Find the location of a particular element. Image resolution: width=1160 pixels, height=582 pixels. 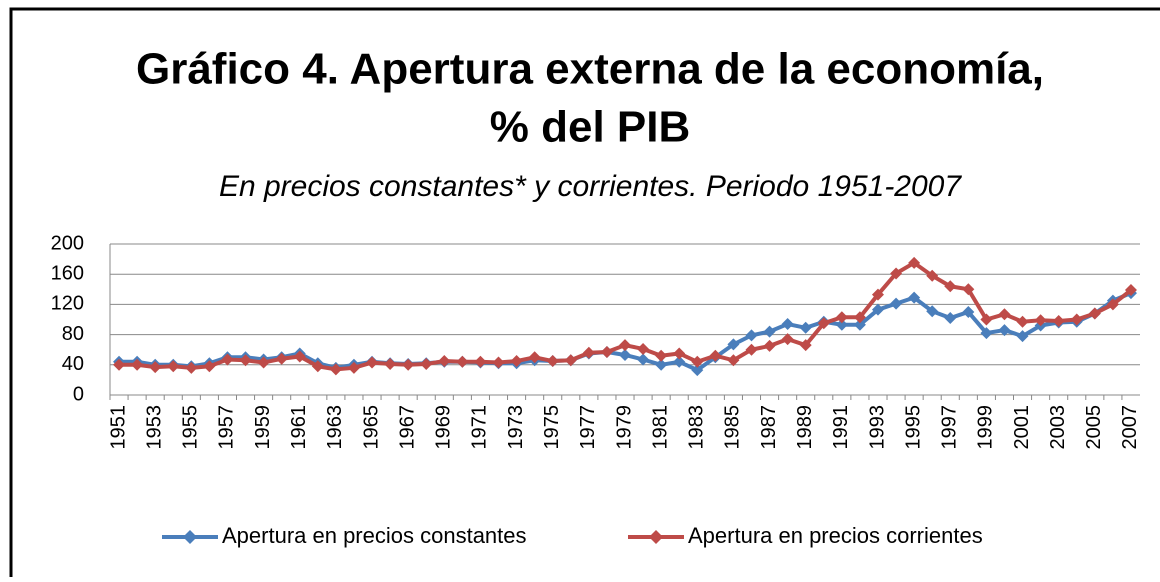

x-tick-label: 1957 is located at coordinates (227, 427).